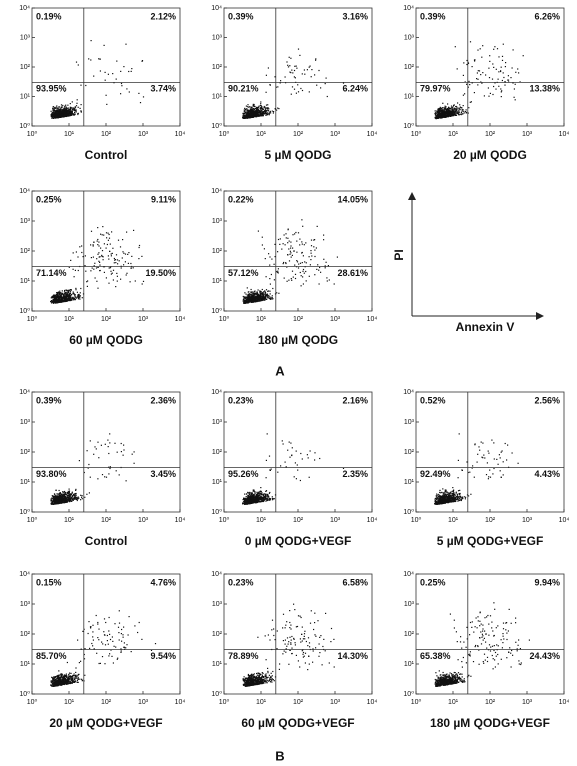 Image resolution: width=577 pixels, height=766 pixels. Describe the element at coordinates (355, 16) in the screenshot. I see `quadrant-percent: 3.16%` at that location.